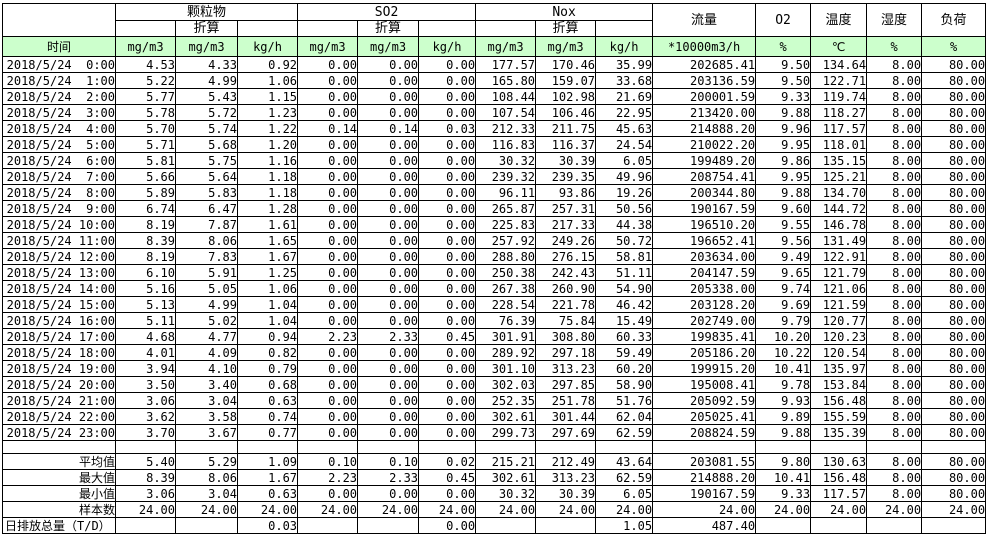  Describe the element at coordinates (783, 240) in the screenshot. I see `value-cell: 9.56` at that location.